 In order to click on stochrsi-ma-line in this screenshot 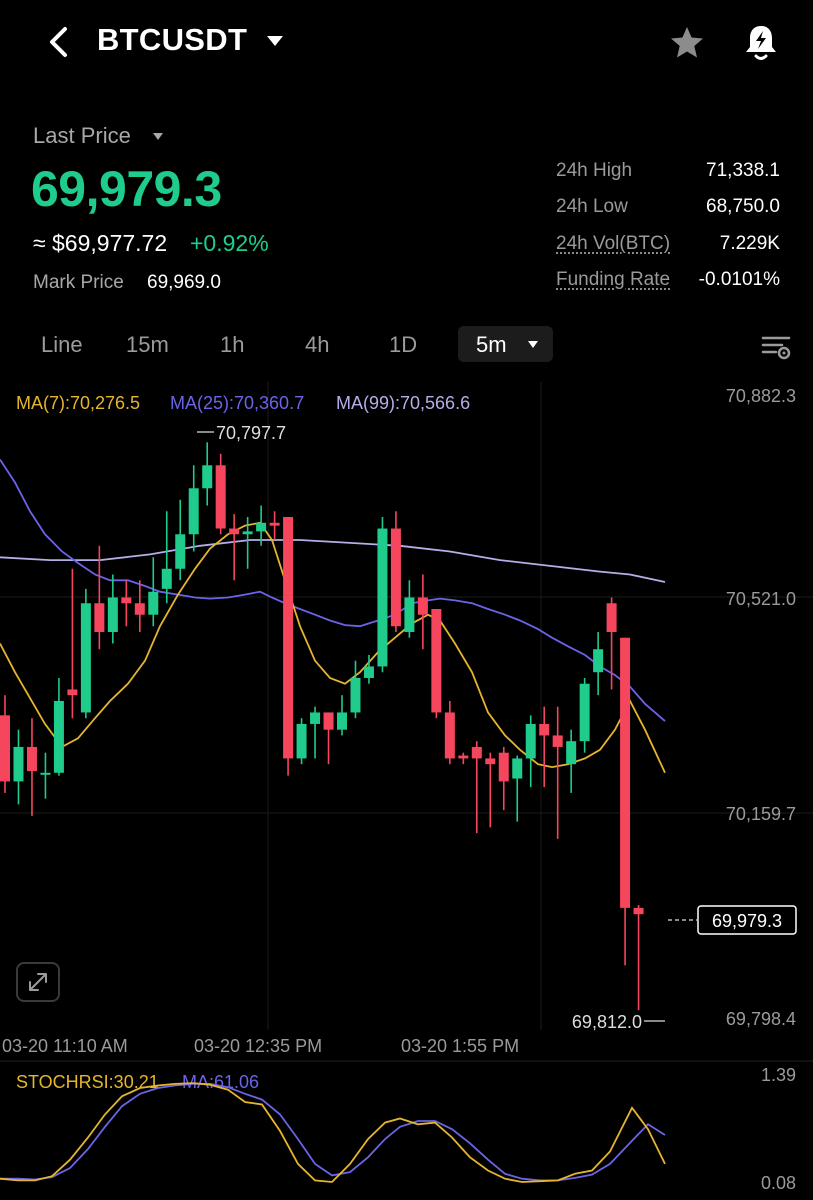, I will do `click(333, 1132)`.